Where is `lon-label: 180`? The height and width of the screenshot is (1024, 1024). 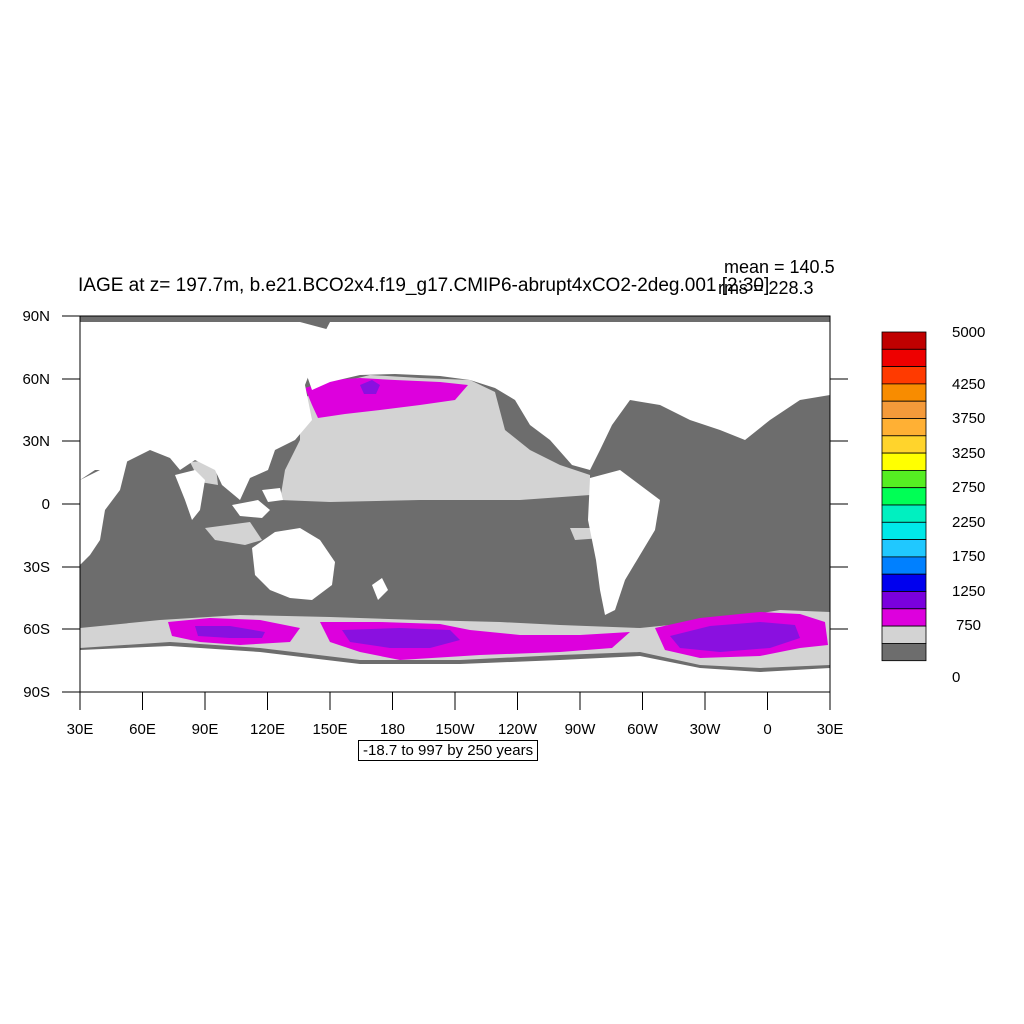
lon-label: 180 is located at coordinates (392, 729).